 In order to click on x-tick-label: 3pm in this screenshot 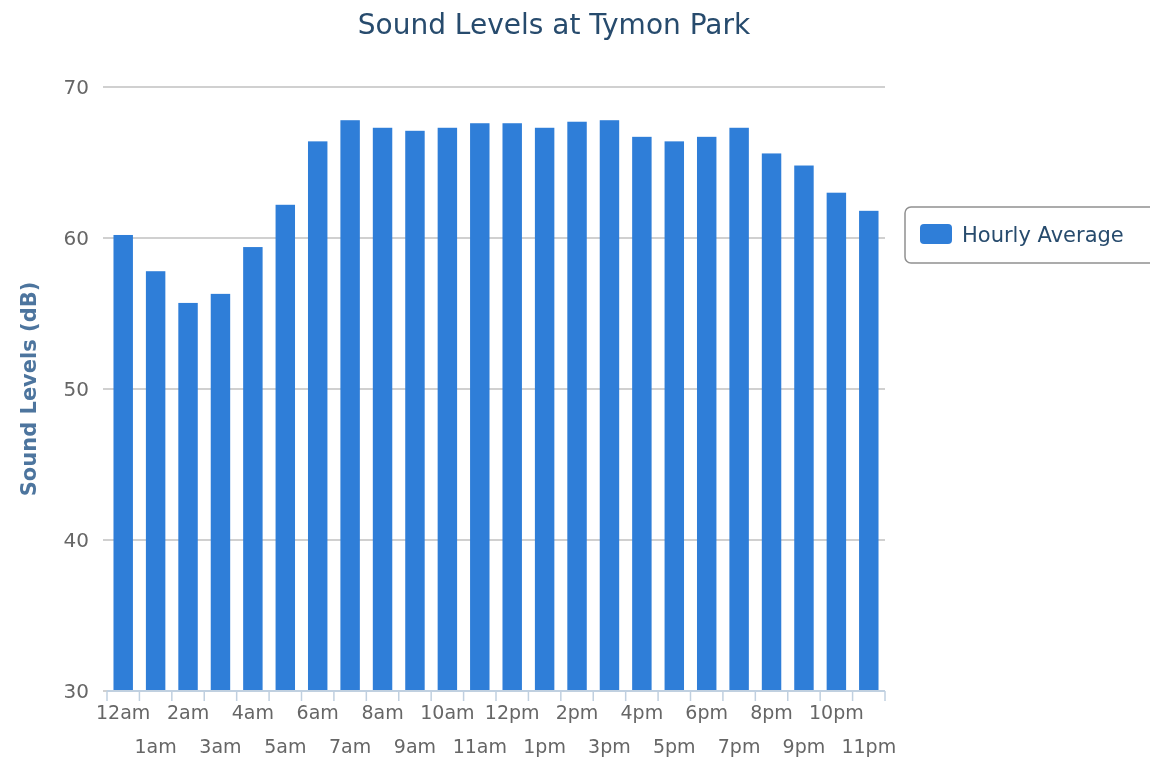, I will do `click(609, 746)`.